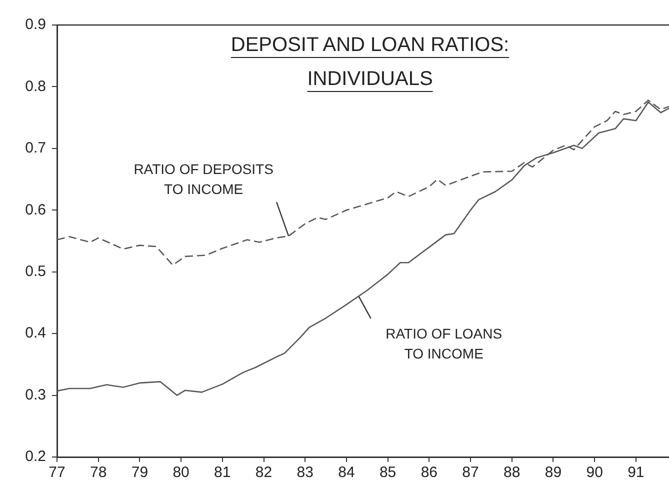 The height and width of the screenshot is (486, 669). What do you see at coordinates (98, 473) in the screenshot?
I see `x-tick-label: 78` at bounding box center [98, 473].